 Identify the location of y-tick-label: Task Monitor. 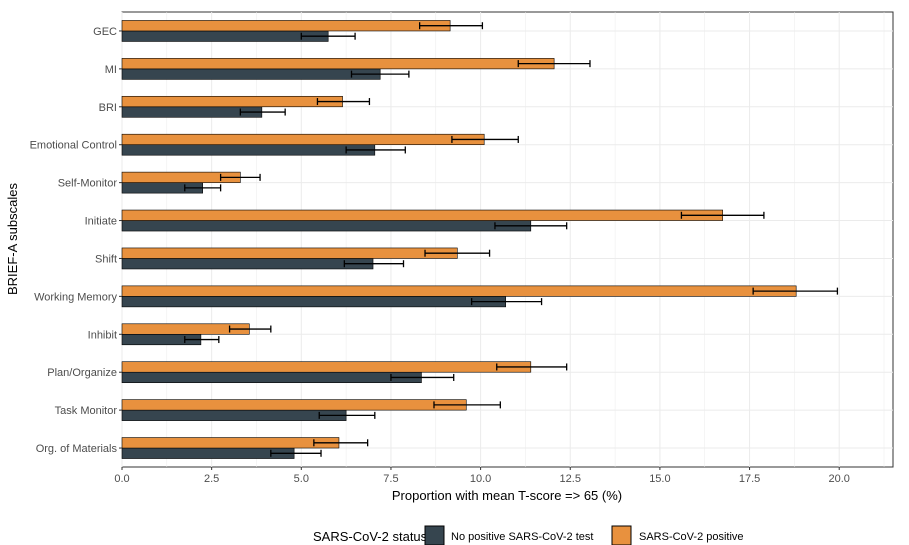
(86, 411).